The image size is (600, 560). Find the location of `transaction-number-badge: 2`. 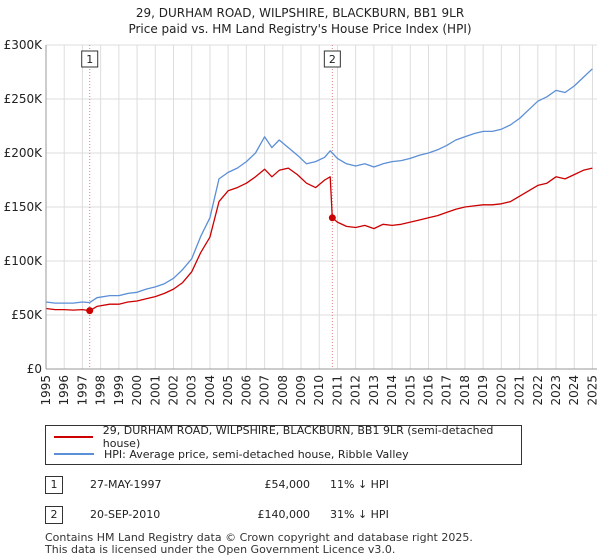

transaction-number-badge: 2 is located at coordinates (54, 515).